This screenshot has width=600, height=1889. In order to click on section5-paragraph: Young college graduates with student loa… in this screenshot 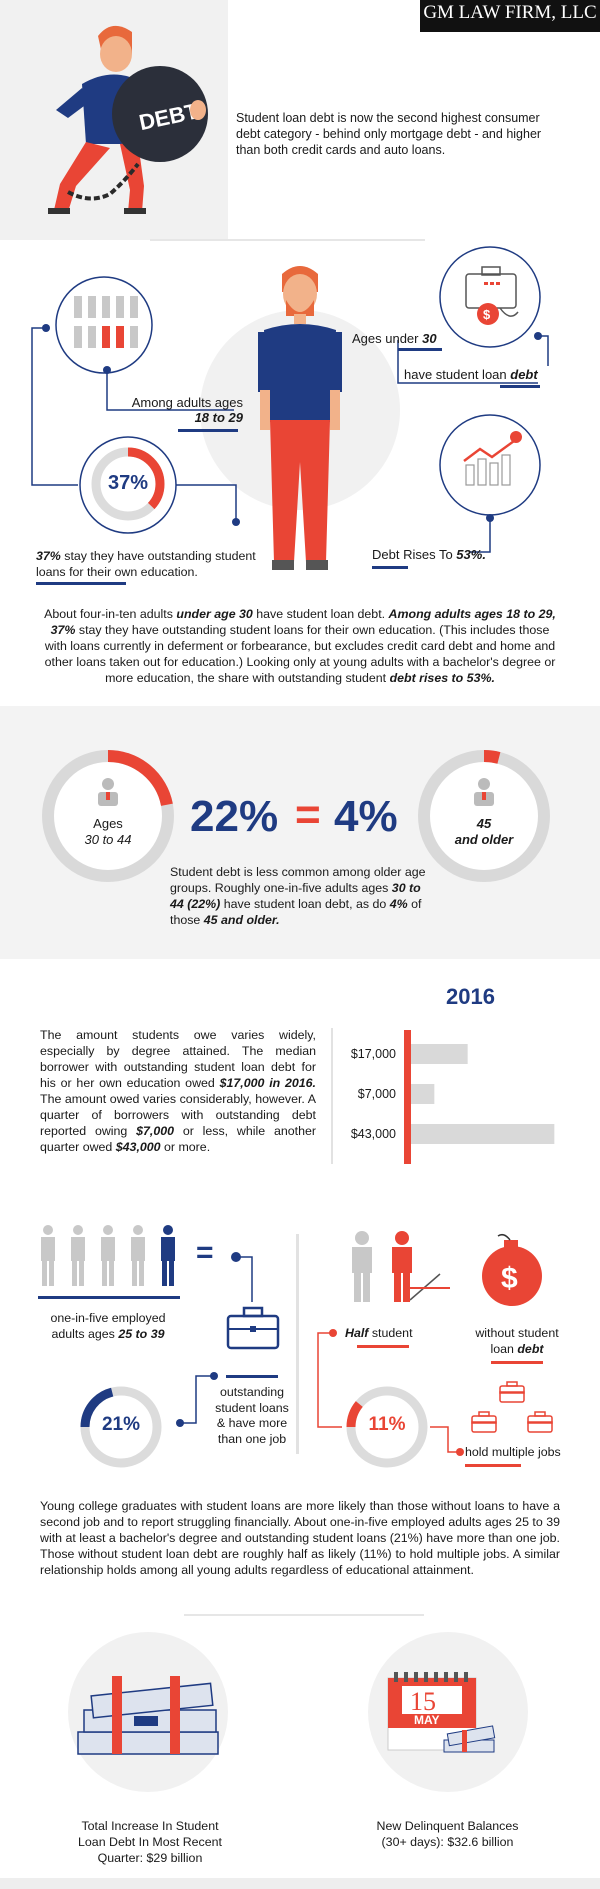, I will do `click(300, 1538)`.